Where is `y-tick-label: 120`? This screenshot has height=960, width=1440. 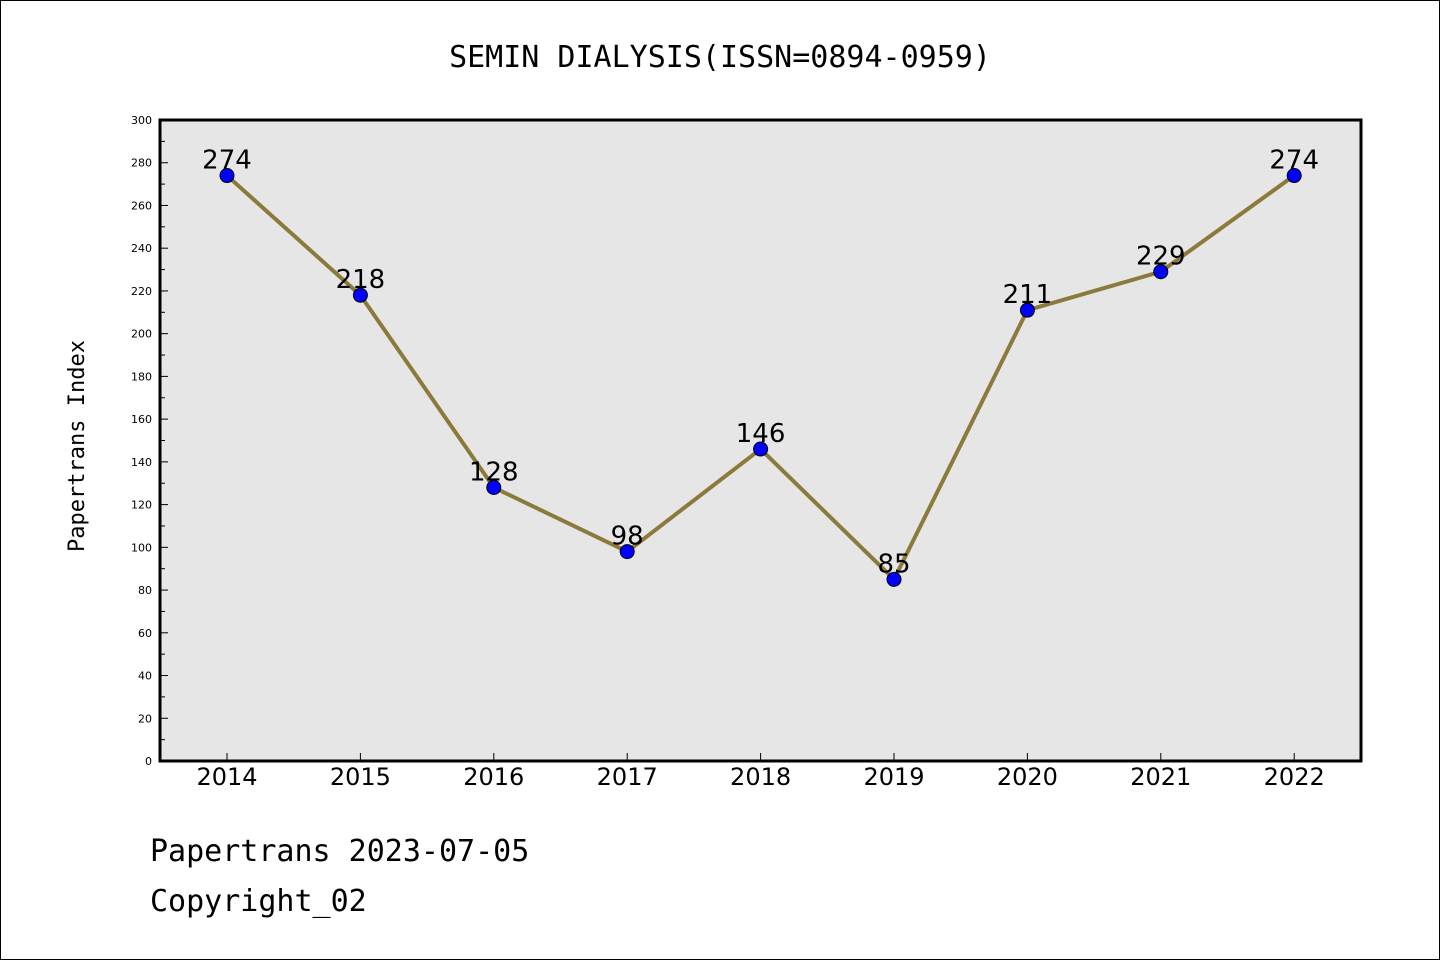 y-tick-label: 120 is located at coordinates (141, 505).